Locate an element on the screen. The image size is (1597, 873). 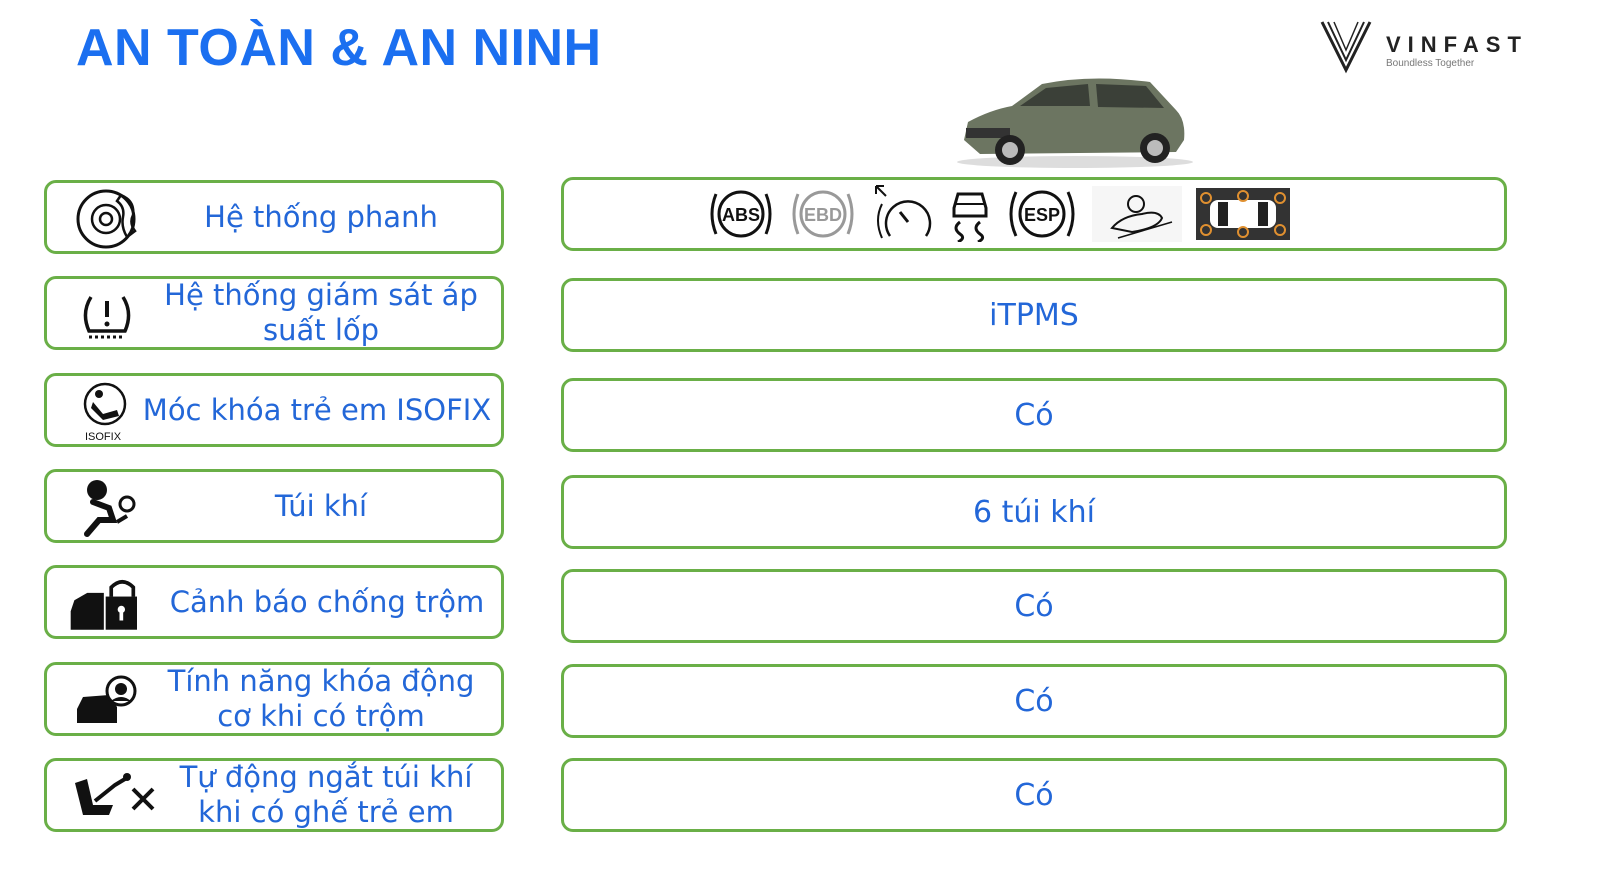
feature-label: Hệ thống phanh is located at coordinates (321, 216).